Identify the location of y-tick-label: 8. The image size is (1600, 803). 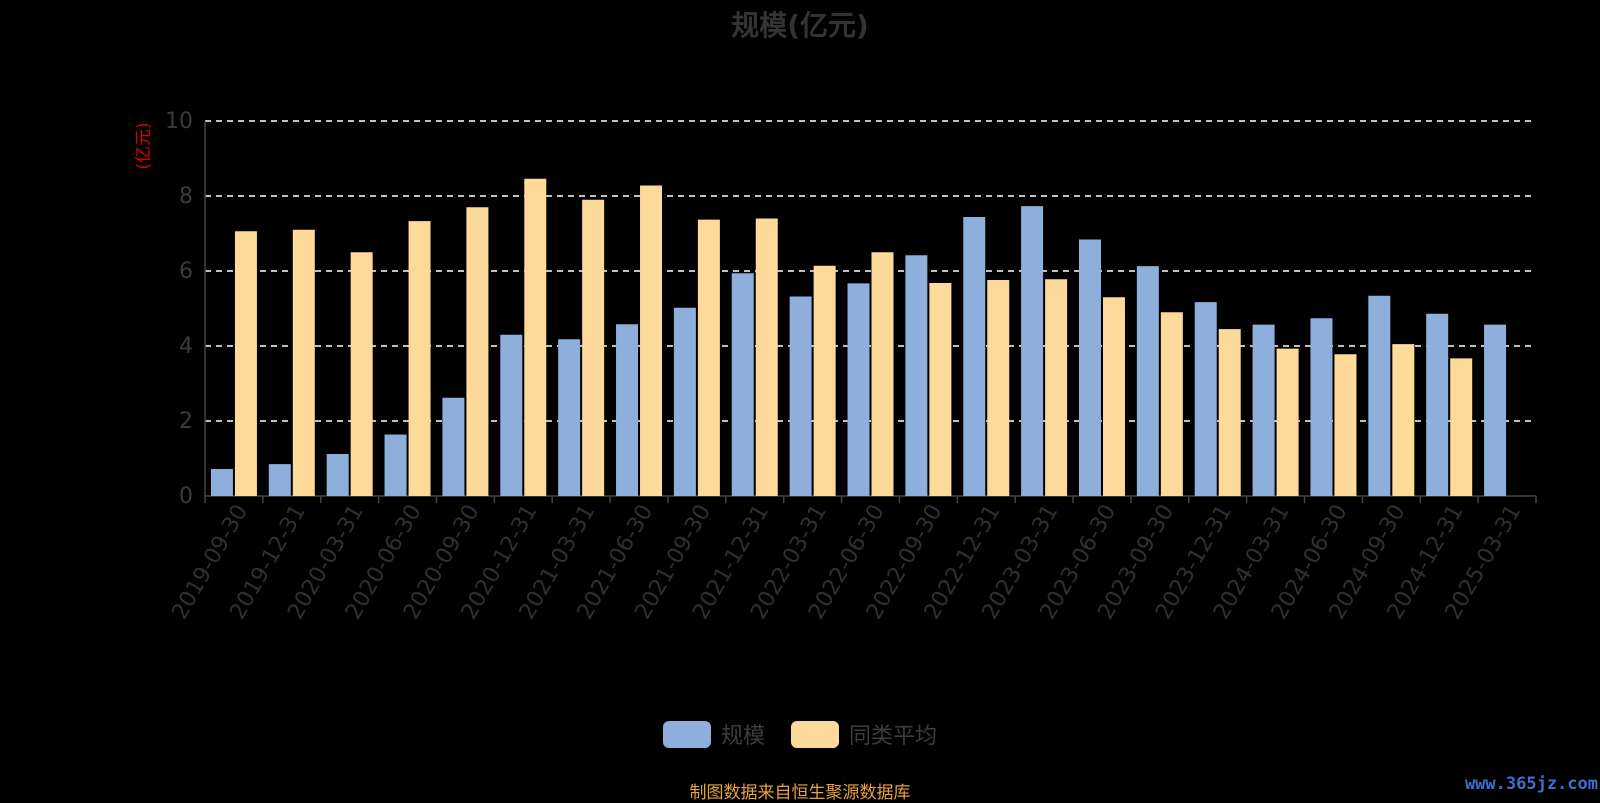
(186, 196).